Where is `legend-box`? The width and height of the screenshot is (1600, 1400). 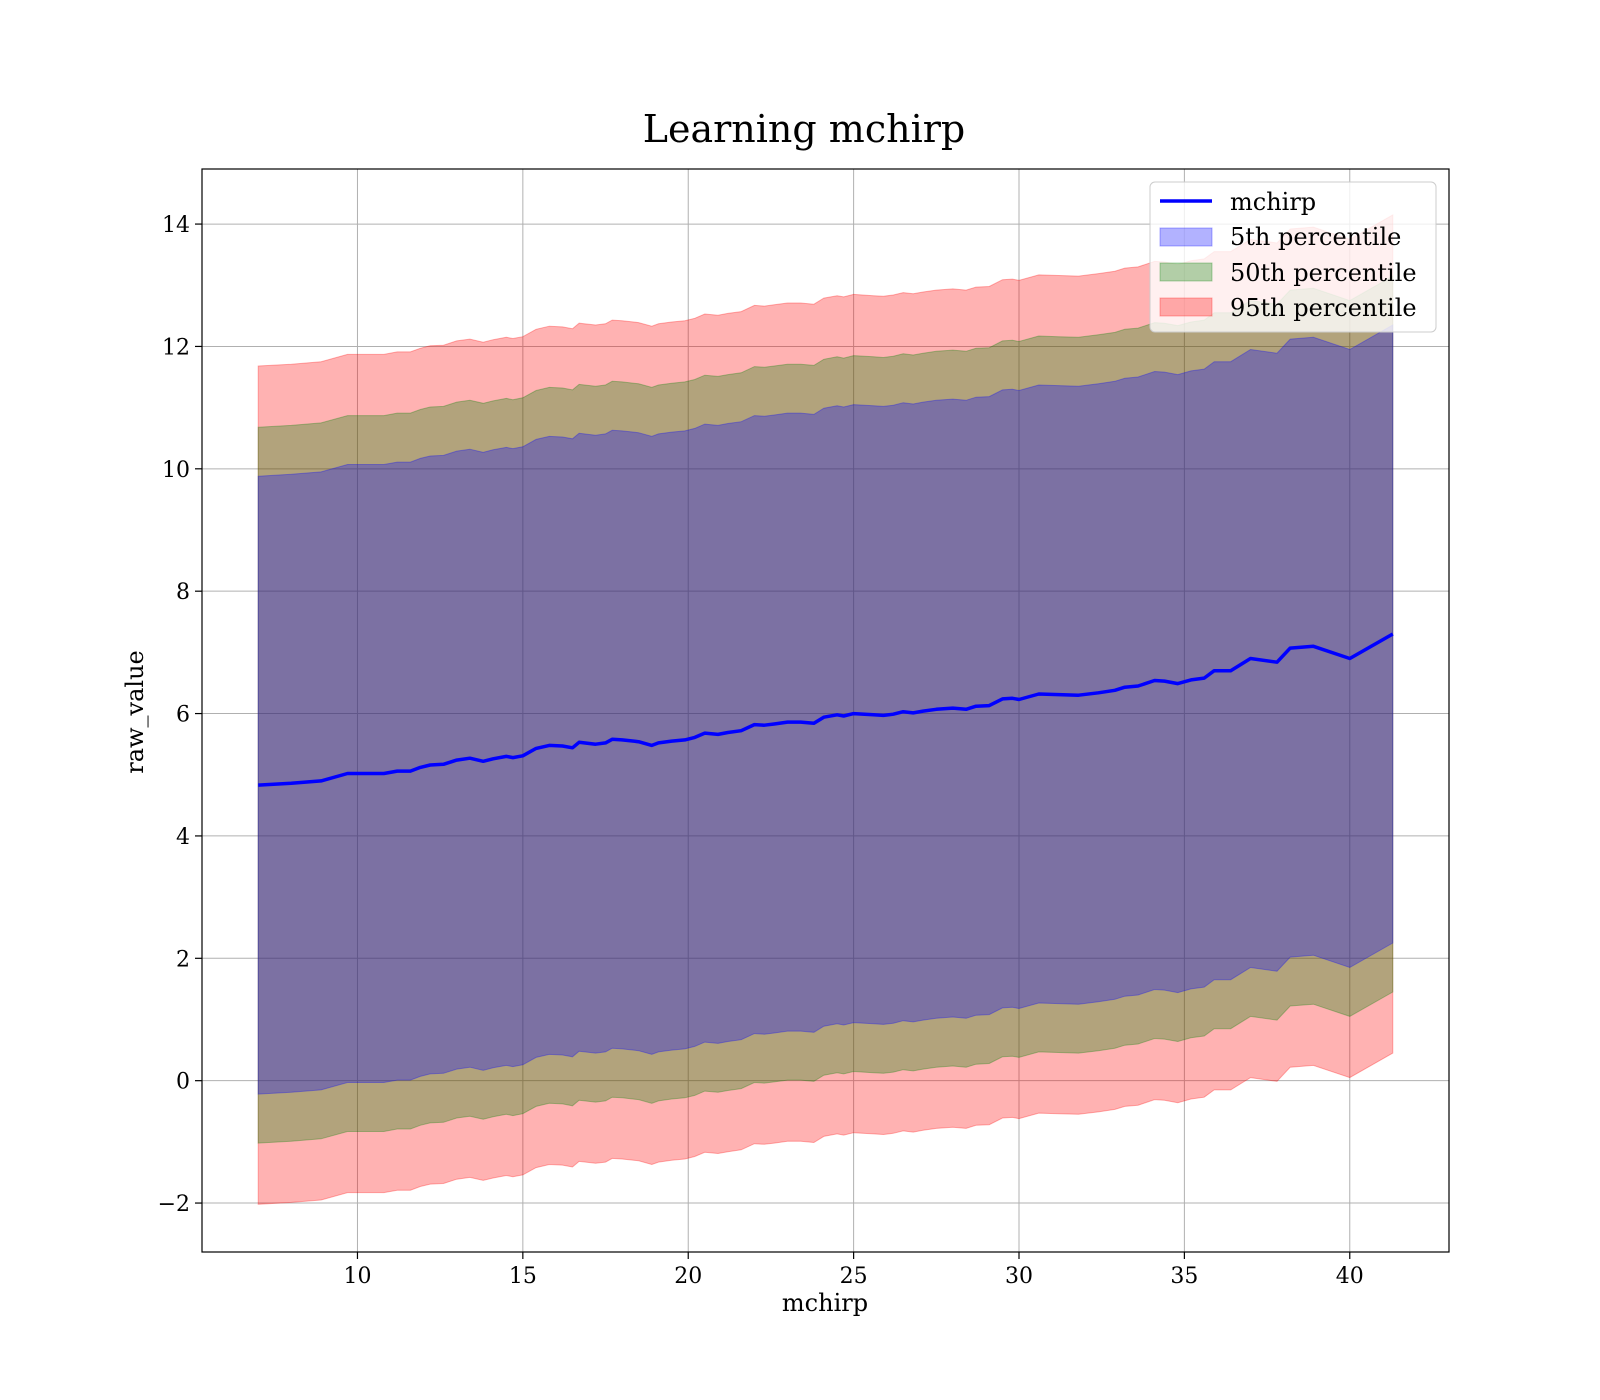
legend-box is located at coordinates (1293, 257).